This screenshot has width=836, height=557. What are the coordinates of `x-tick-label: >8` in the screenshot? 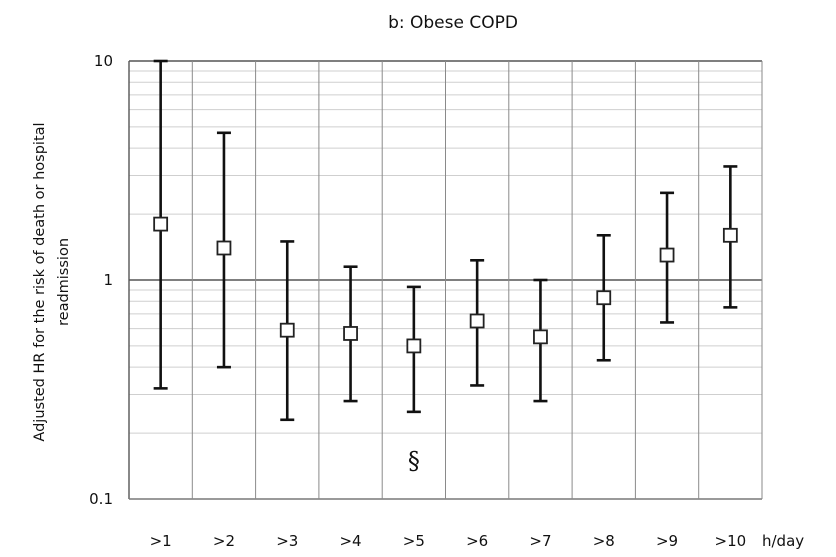 It's located at (604, 541).